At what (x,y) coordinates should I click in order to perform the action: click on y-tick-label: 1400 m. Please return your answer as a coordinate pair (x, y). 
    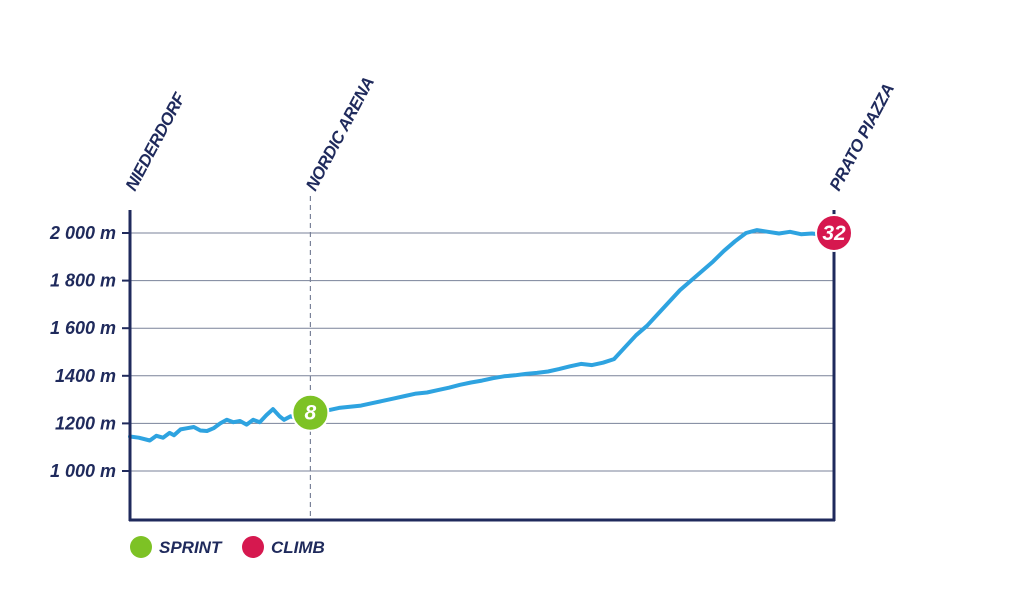
    Looking at the image, I should click on (85, 376).